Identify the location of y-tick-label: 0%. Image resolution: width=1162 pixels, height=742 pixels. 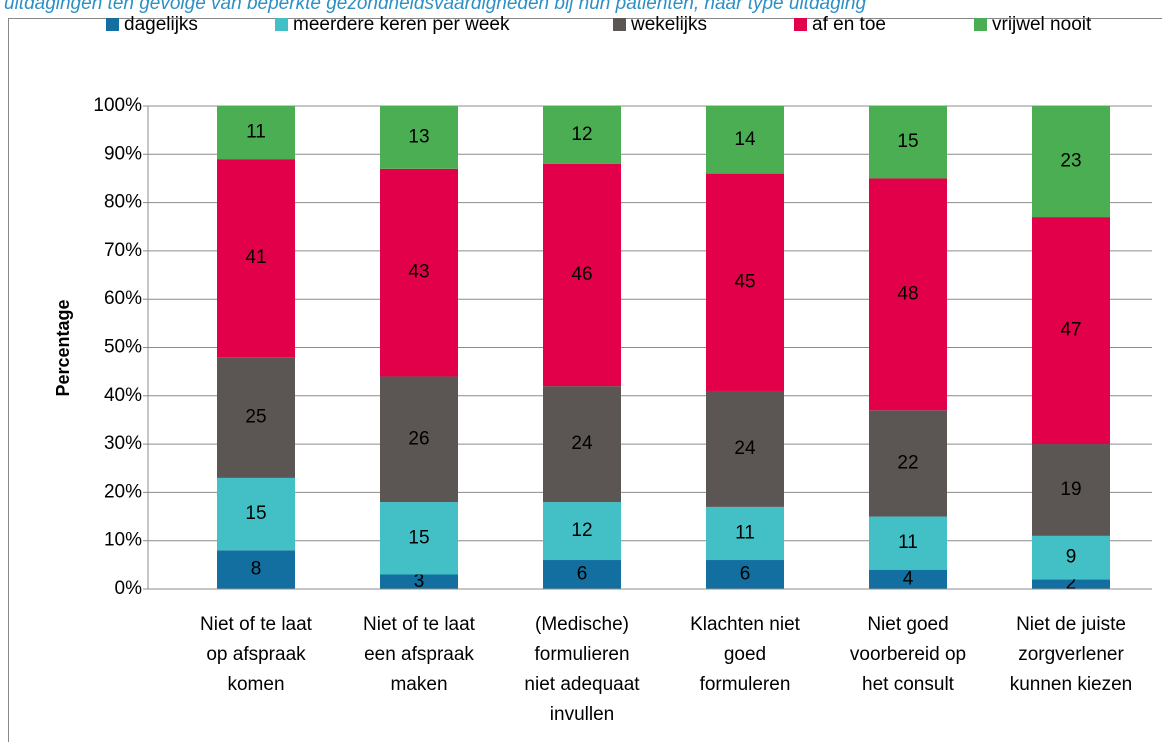
(129, 588).